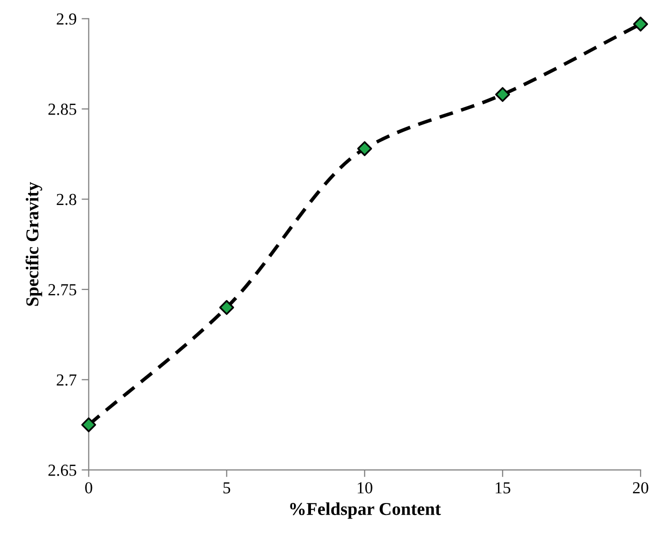 This screenshot has width=657, height=534. What do you see at coordinates (62, 470) in the screenshot?
I see `y-tick-label: 2.65` at bounding box center [62, 470].